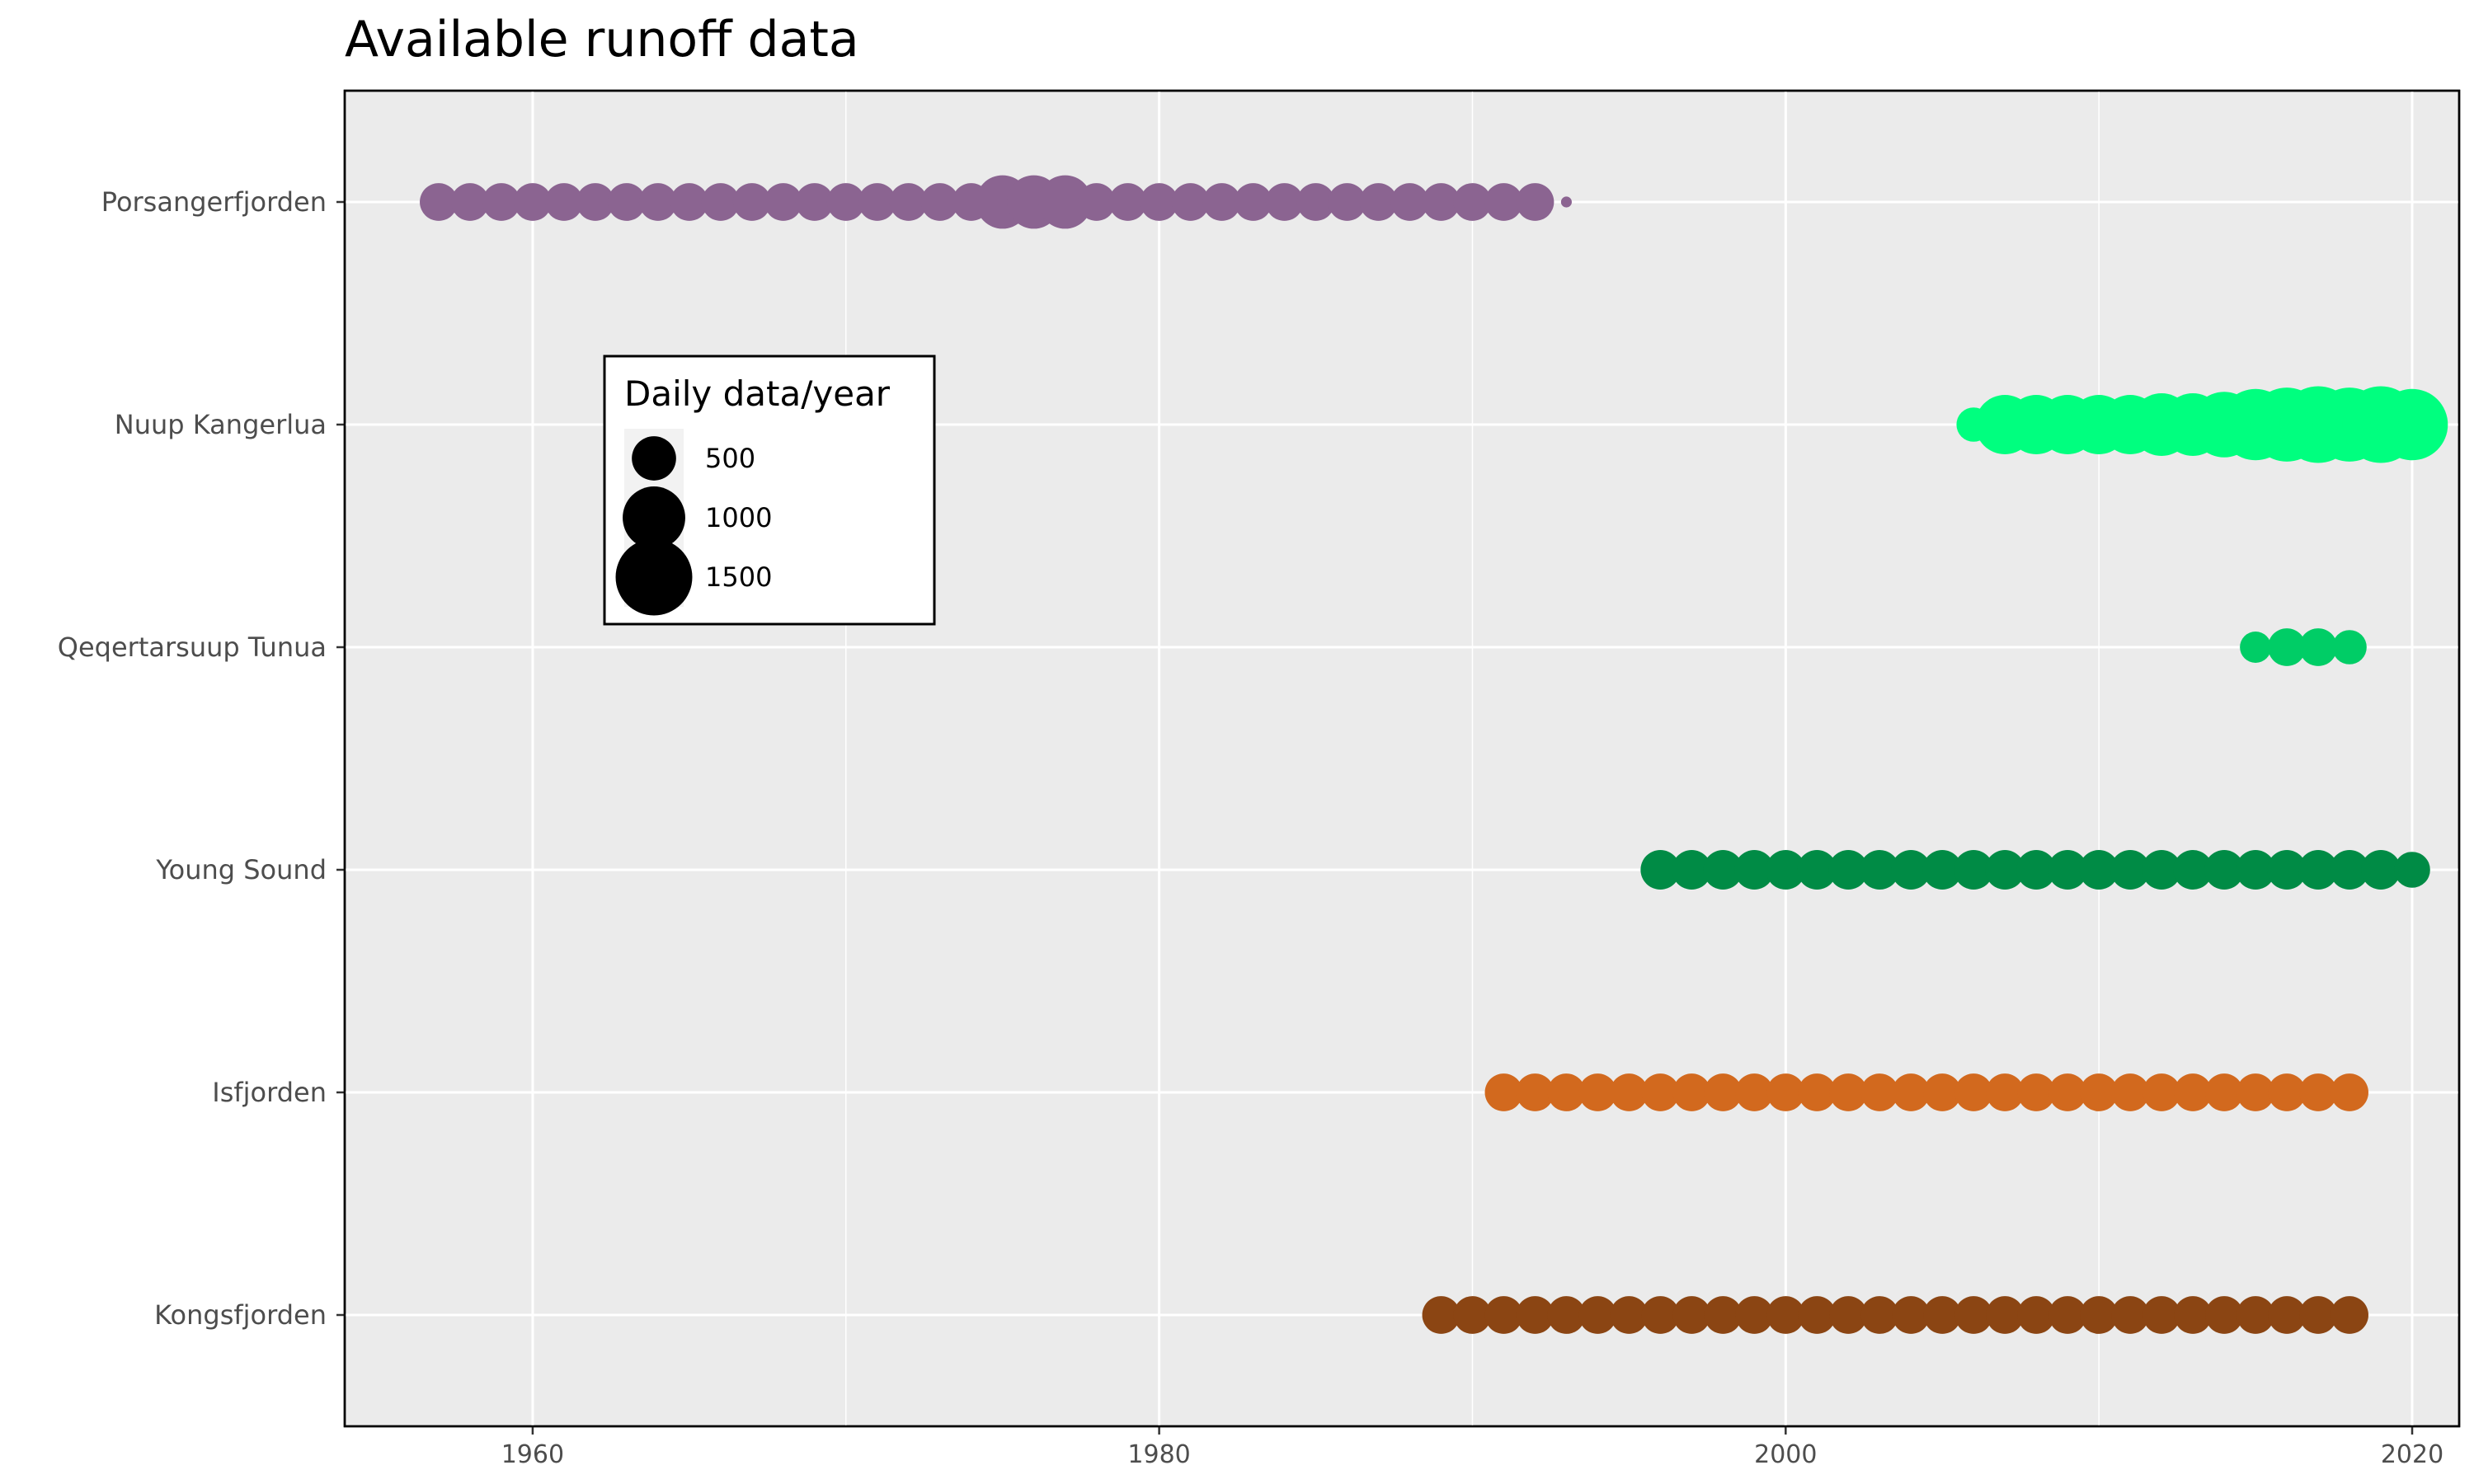  I want to click on series-young-sound, so click(2035, 870).